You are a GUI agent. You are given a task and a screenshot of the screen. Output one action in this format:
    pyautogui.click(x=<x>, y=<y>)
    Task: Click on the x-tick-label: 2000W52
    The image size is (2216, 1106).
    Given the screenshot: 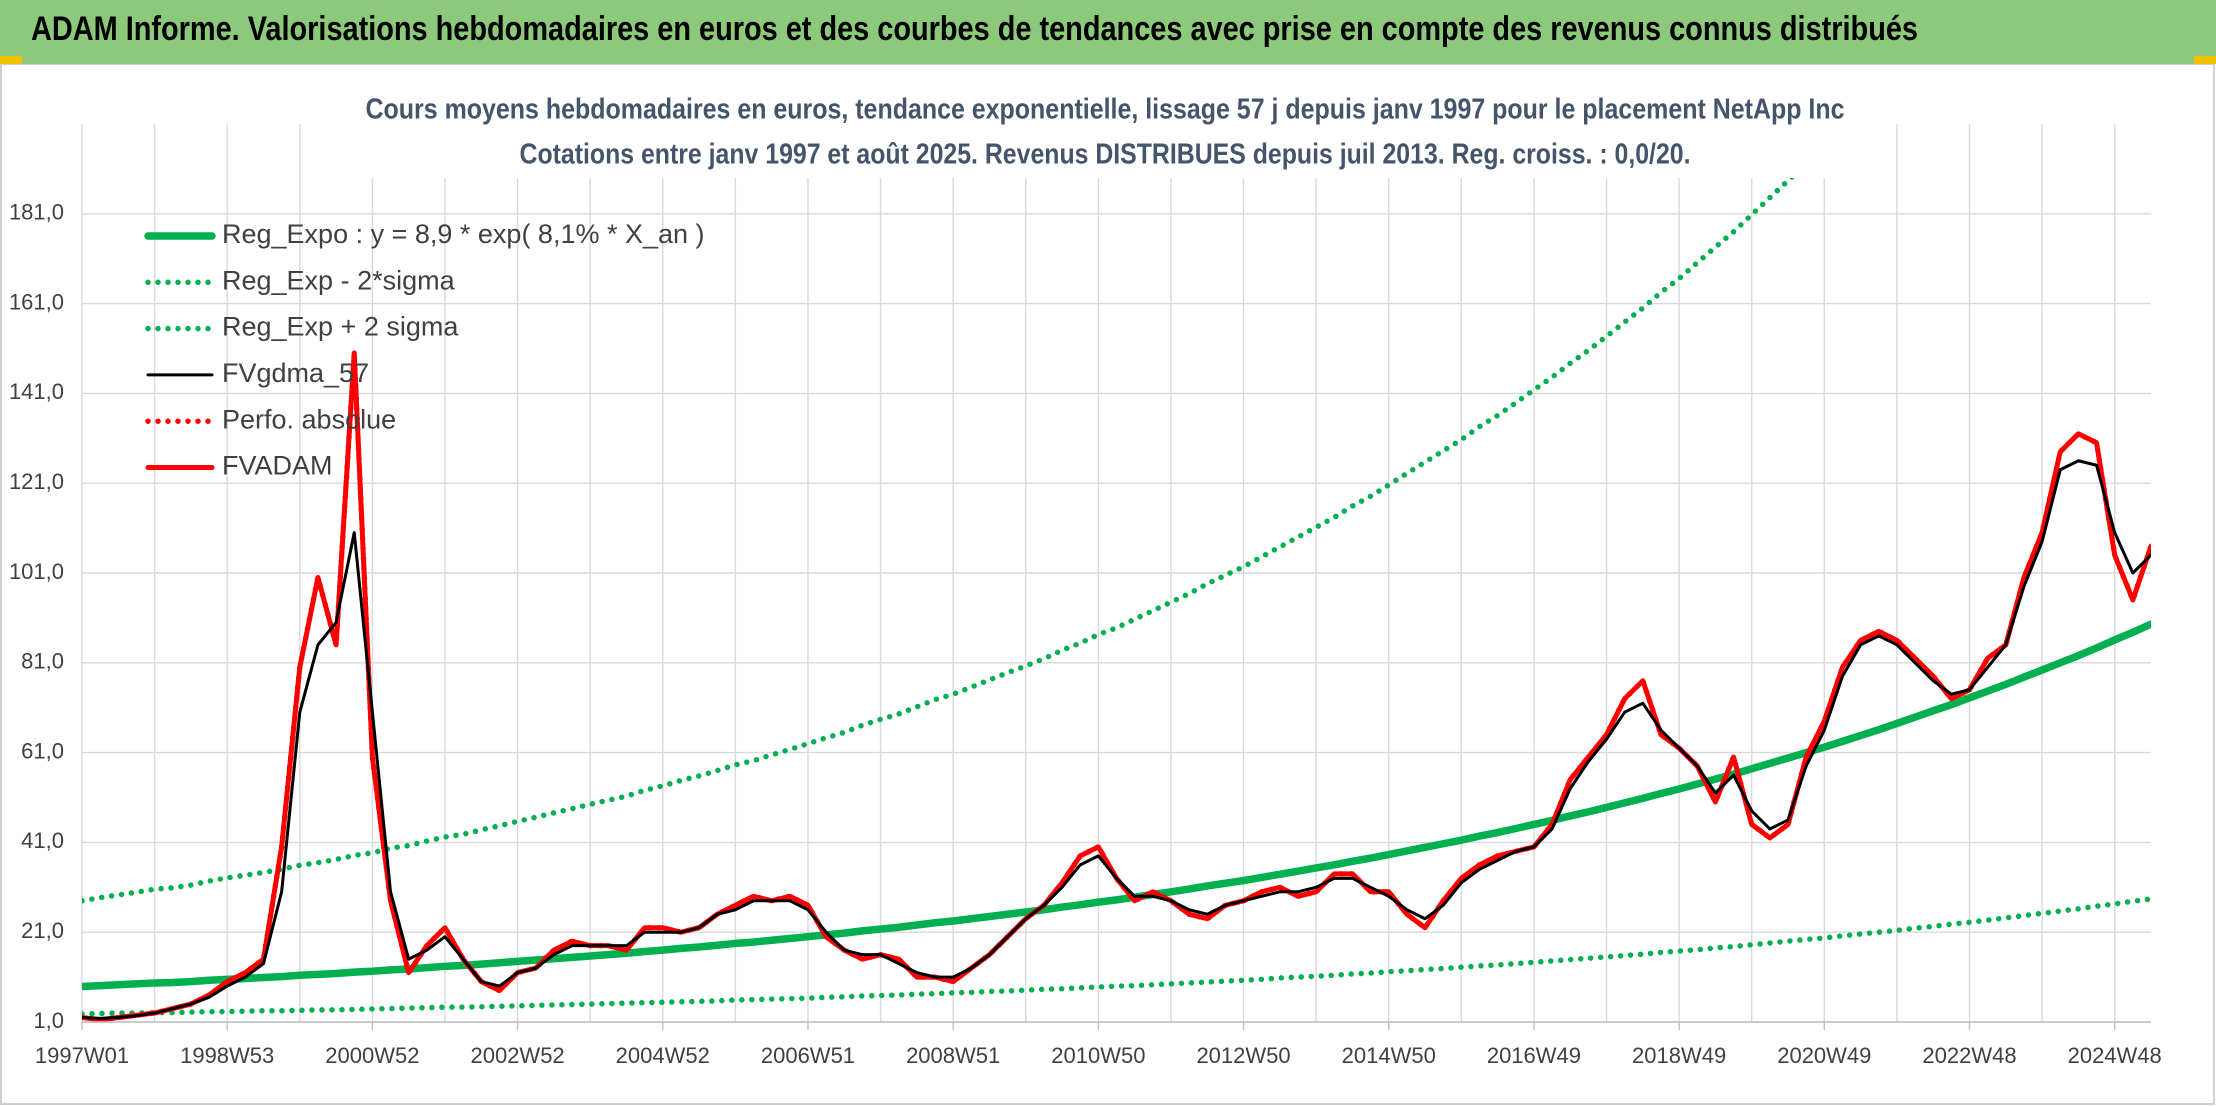 What is the action you would take?
    pyautogui.click(x=372, y=1055)
    